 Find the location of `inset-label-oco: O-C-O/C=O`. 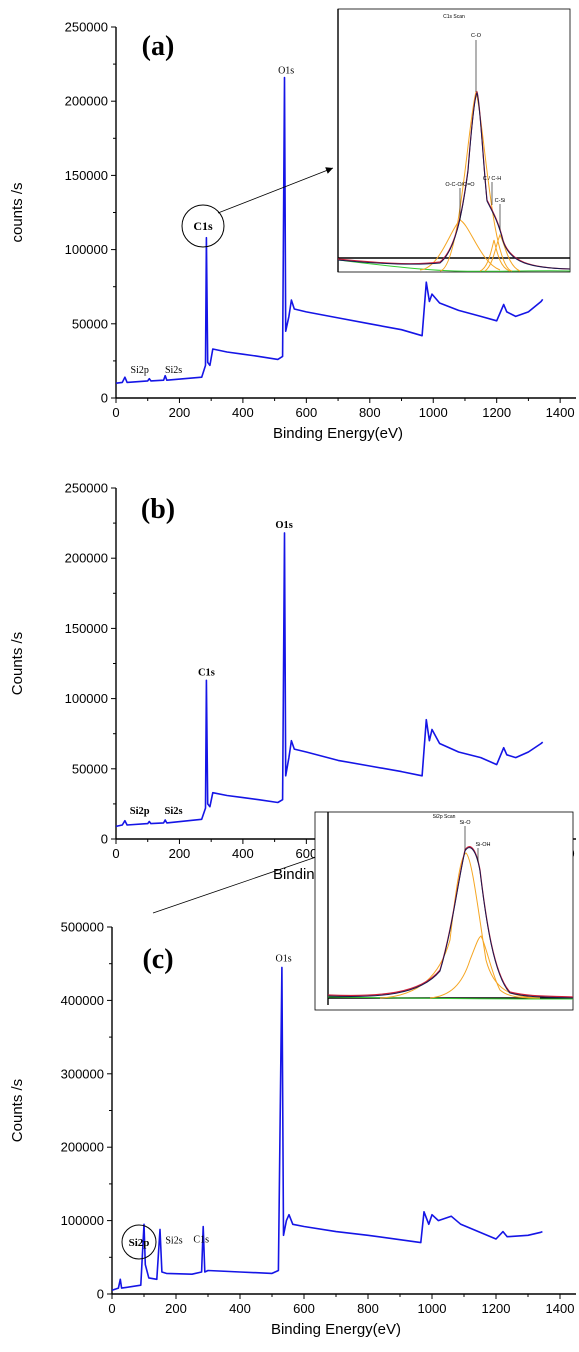

inset-label-oco: O-C-O/C=O is located at coordinates (460, 185).